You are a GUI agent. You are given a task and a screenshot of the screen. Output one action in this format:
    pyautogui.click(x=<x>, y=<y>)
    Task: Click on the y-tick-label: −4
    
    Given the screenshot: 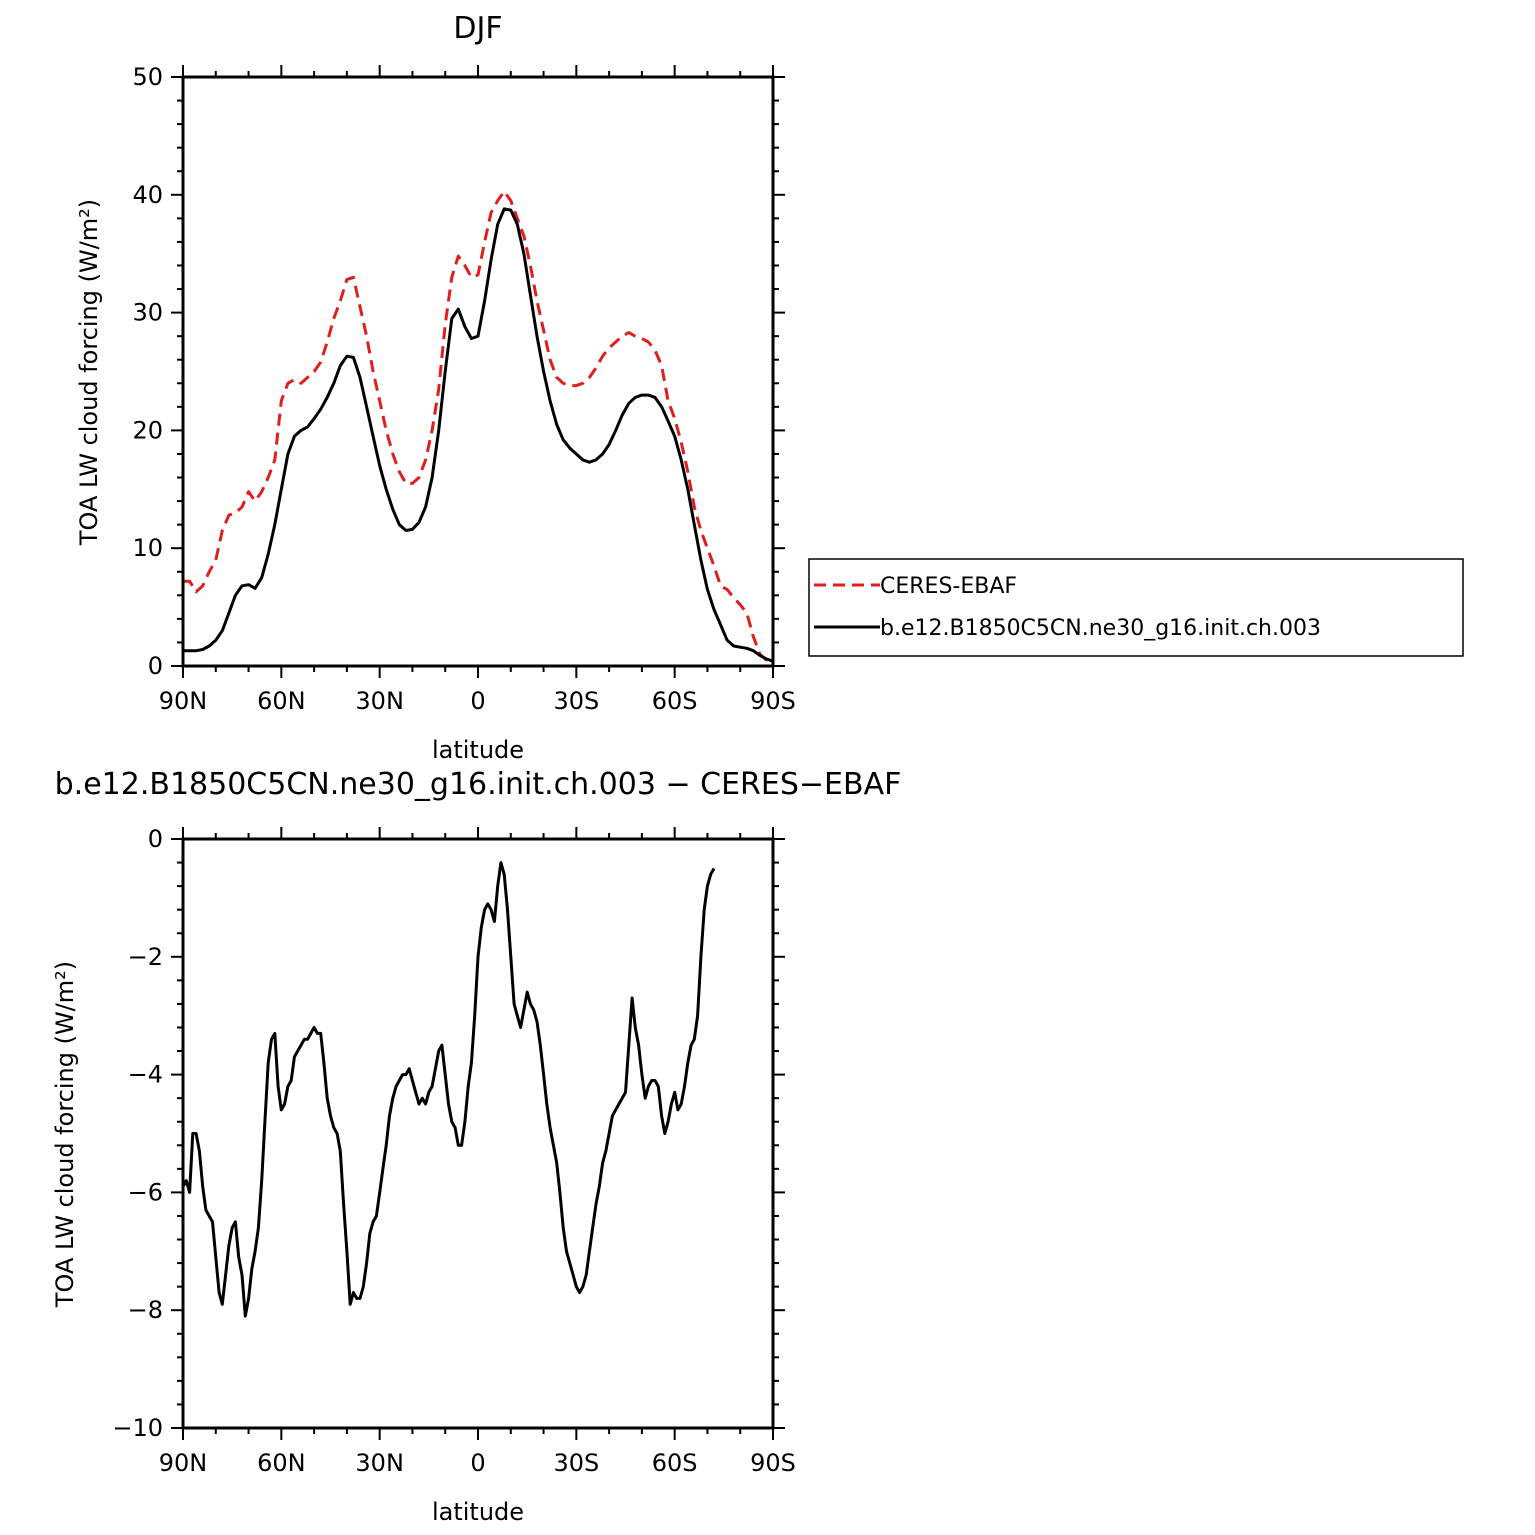 What is the action you would take?
    pyautogui.click(x=145, y=1075)
    